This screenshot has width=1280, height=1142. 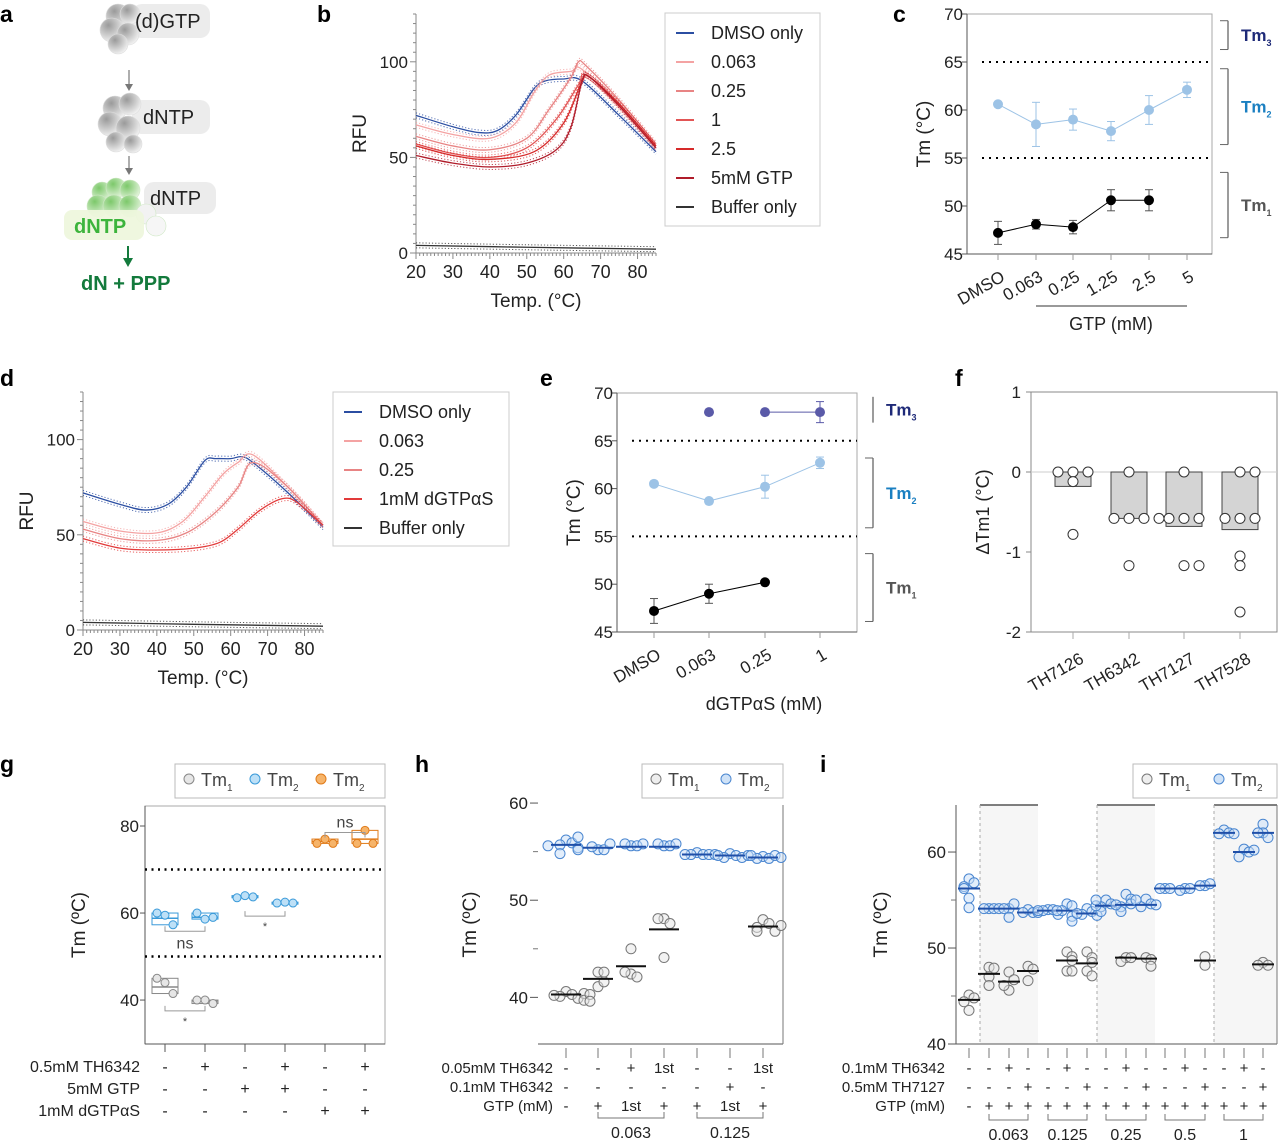 I want to click on group-bracket, so click(x=631, y=1115).